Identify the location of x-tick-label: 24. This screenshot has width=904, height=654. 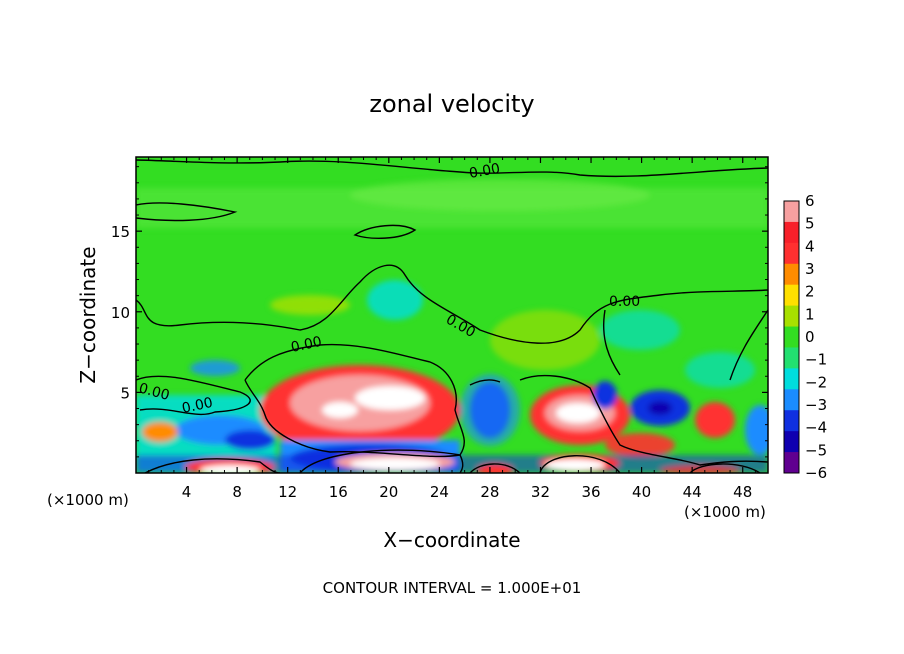
(439, 492).